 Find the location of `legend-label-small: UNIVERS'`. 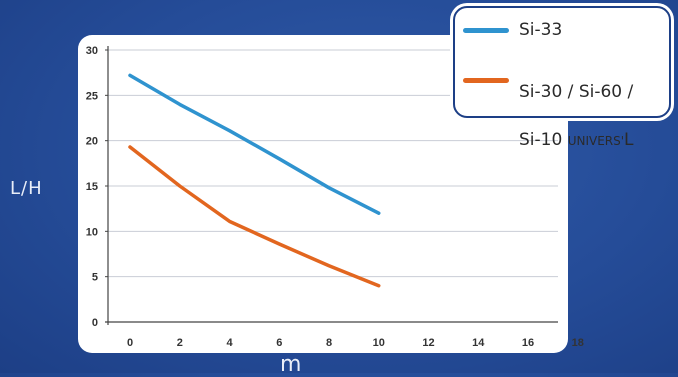

legend-label-small: UNIVERS' is located at coordinates (596, 141).